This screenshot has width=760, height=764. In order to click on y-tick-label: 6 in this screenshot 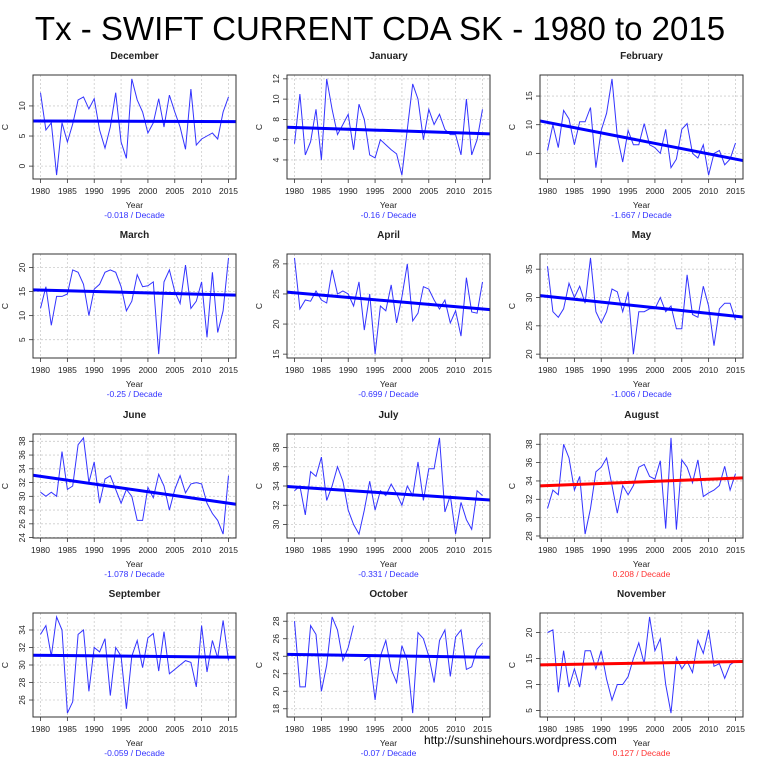, I will do `click(276, 139)`.